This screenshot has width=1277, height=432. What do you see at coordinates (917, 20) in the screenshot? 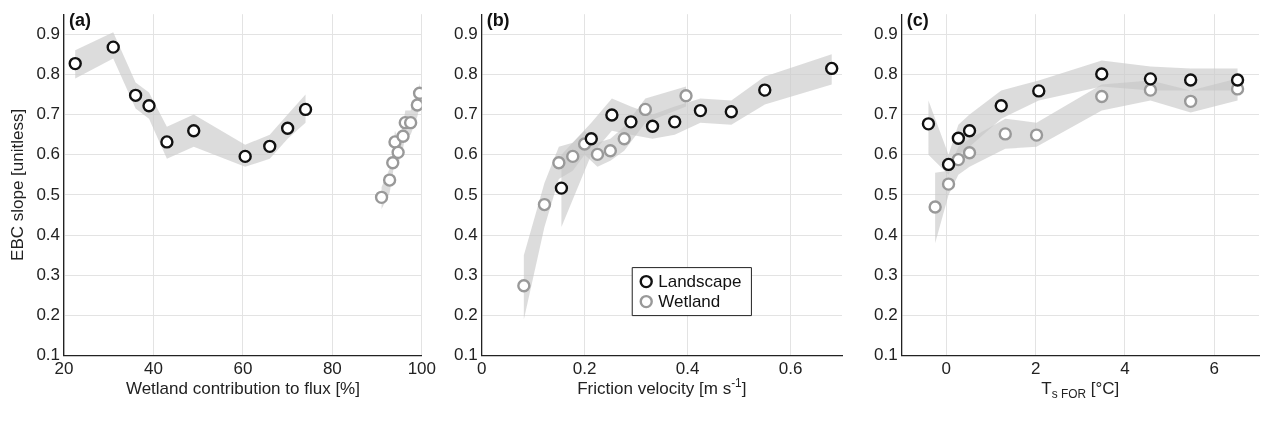
I see `chart-title: (c)` at bounding box center [917, 20].